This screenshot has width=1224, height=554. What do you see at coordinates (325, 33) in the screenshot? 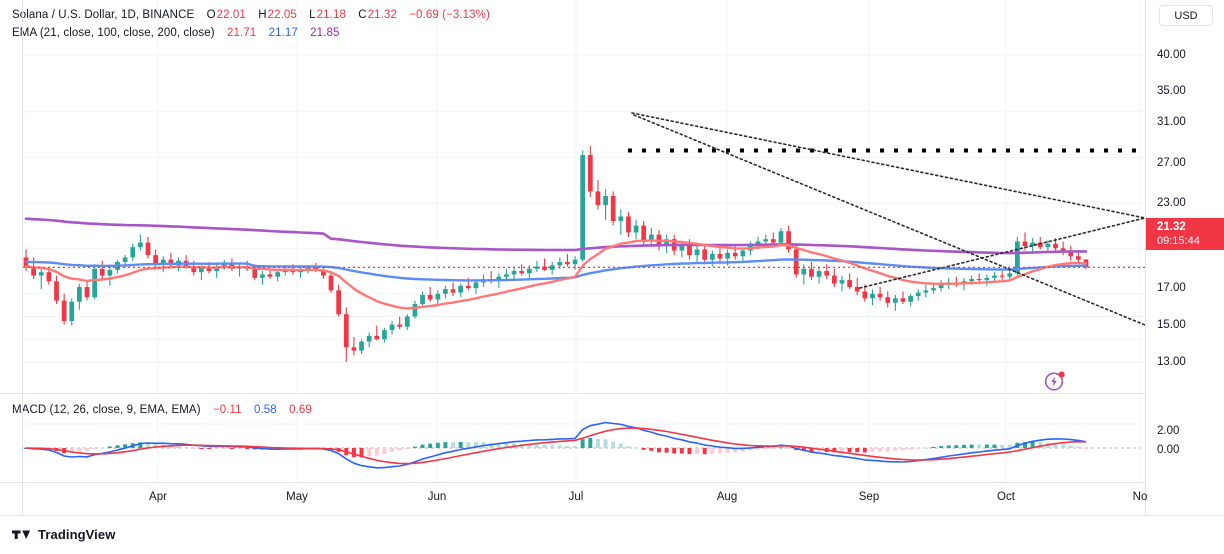
I see `ema200-value: 21.85` at bounding box center [325, 33].